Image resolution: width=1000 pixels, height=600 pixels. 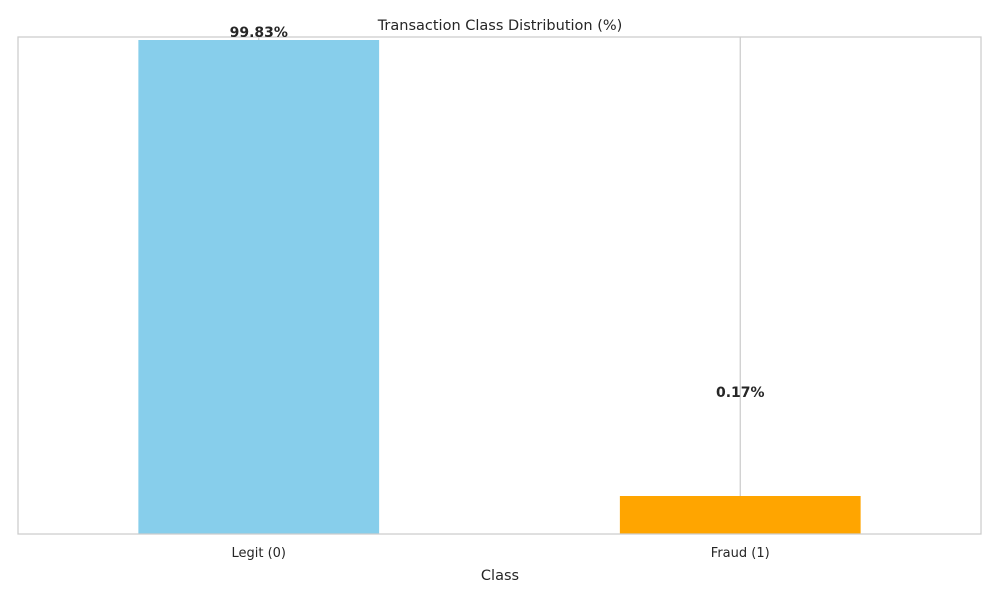 What do you see at coordinates (740, 393) in the screenshot?
I see `data-label-1: 0.17%` at bounding box center [740, 393].